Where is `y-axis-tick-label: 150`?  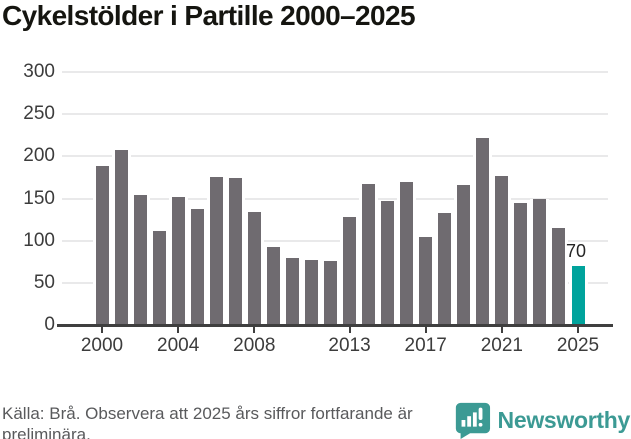
y-axis-tick-label: 150 is located at coordinates (39, 198).